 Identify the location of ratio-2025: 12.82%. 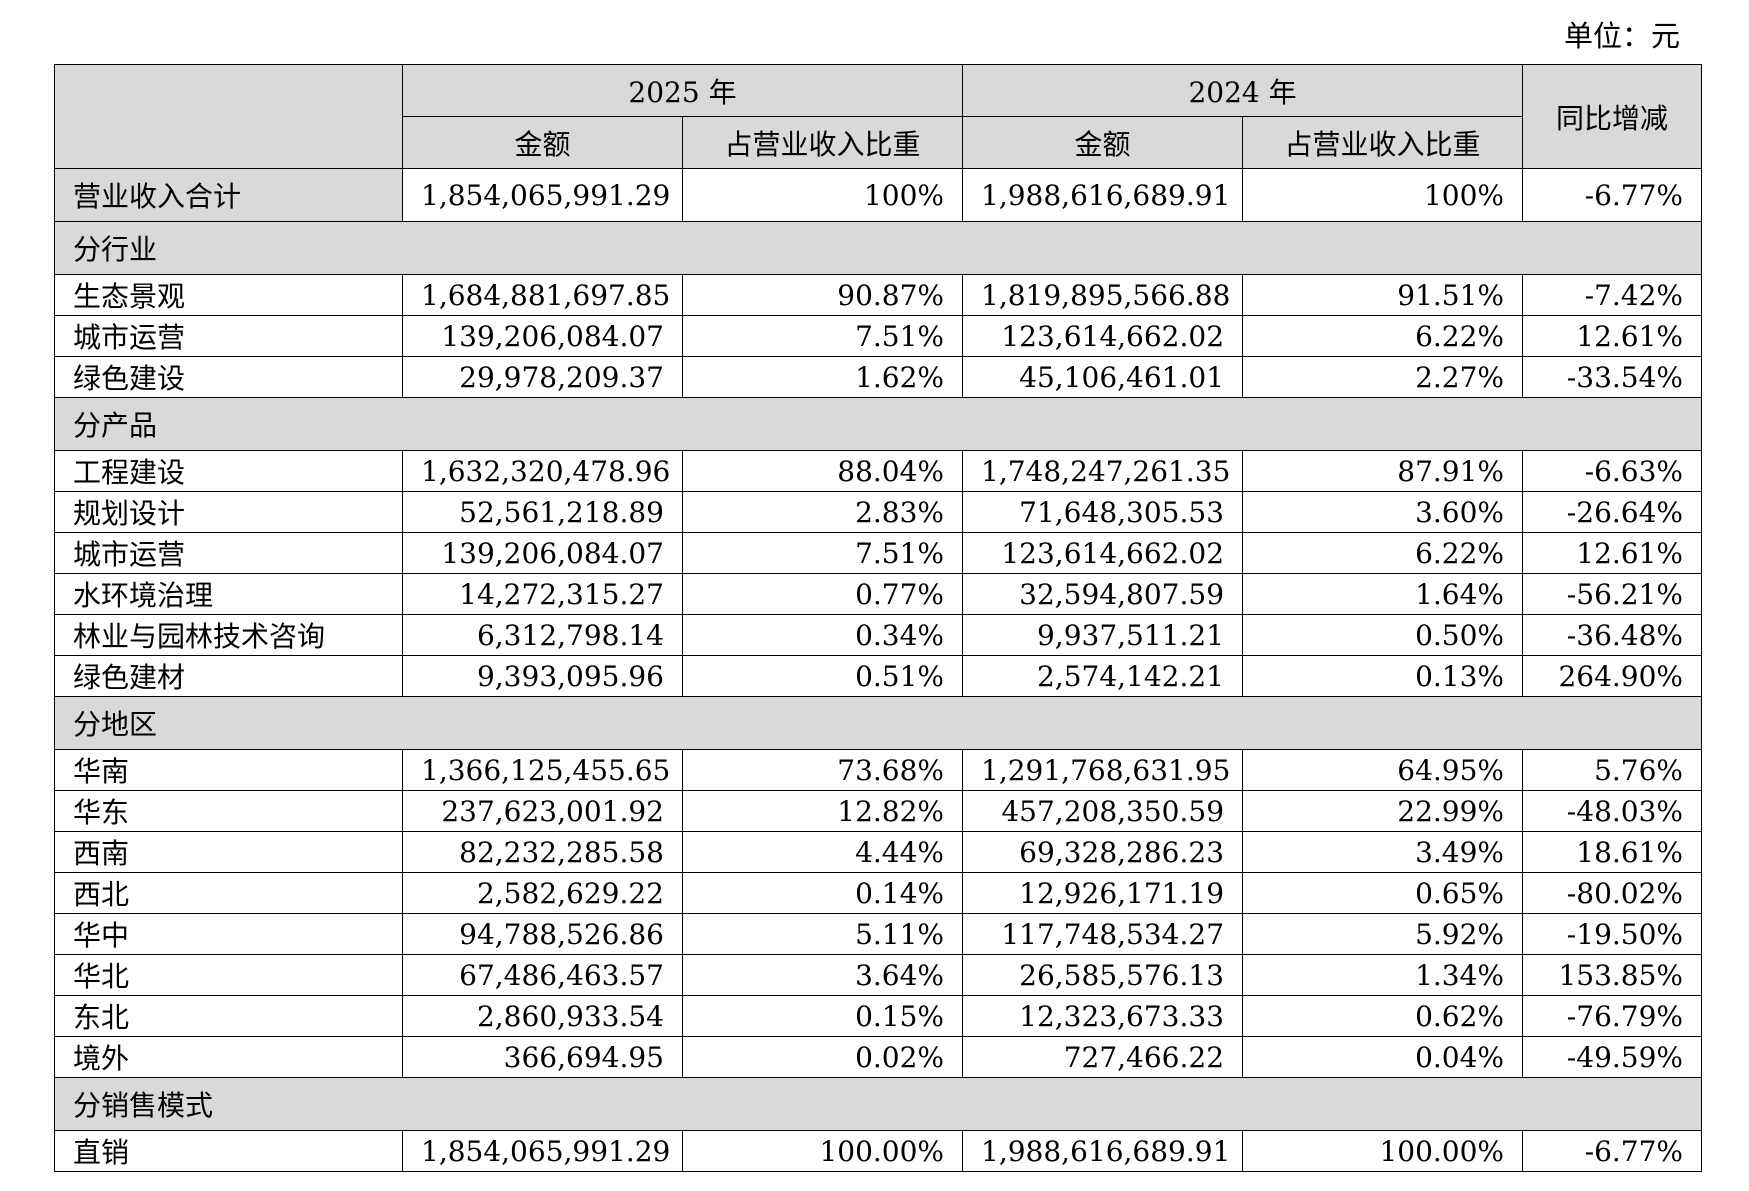
(822, 811).